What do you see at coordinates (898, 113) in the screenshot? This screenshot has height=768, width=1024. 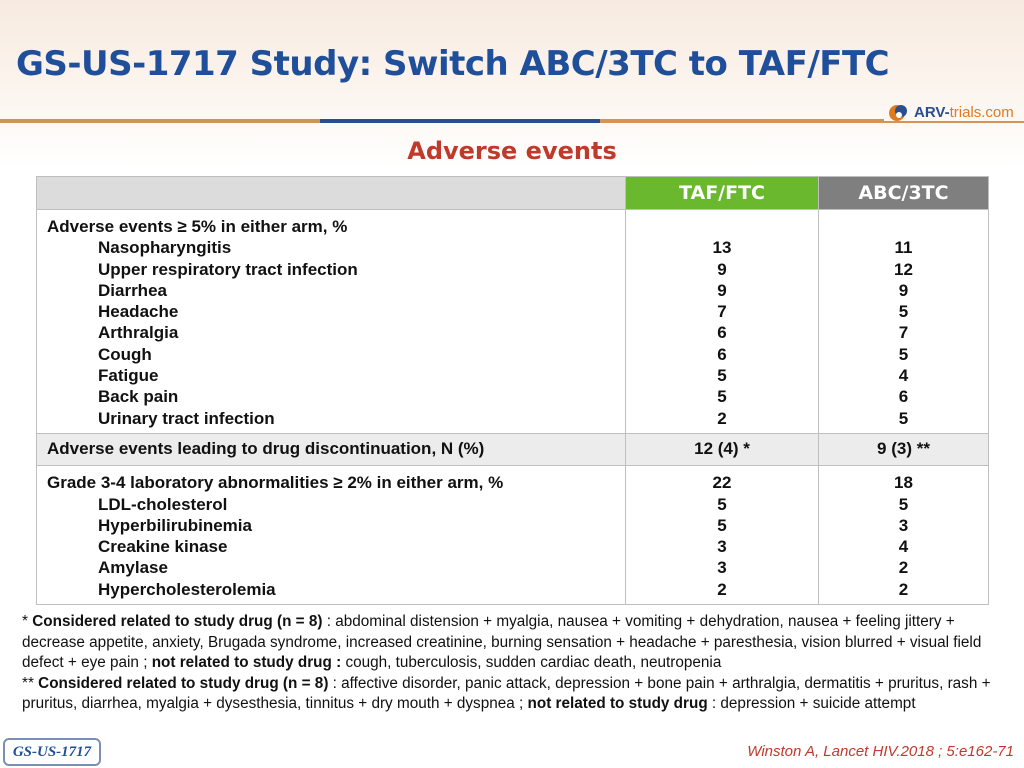 I see `logo-mark-icon` at bounding box center [898, 113].